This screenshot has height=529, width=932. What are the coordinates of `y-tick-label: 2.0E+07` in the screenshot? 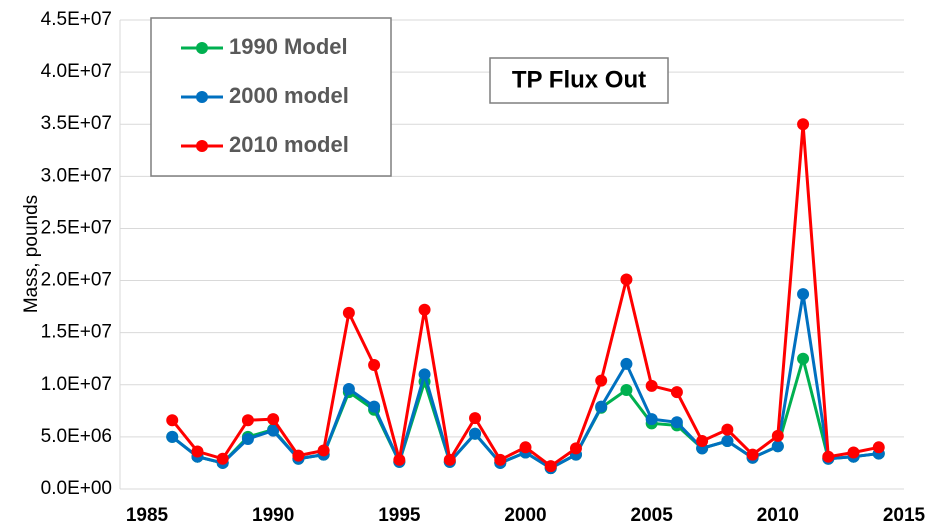 It's located at (76, 280).